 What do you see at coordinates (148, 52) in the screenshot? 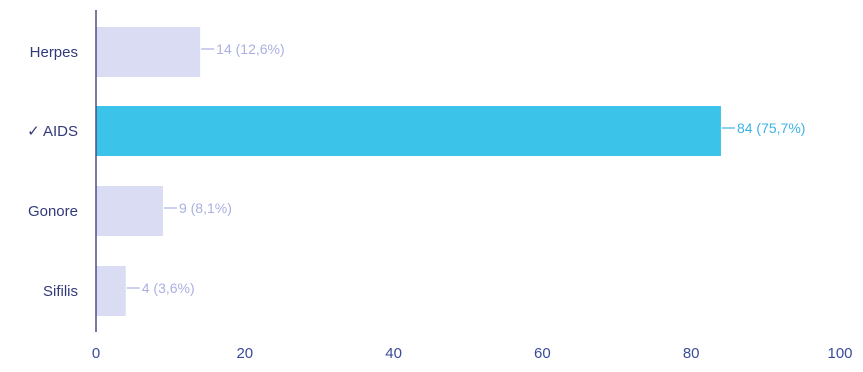
I see `bar-herpes` at bounding box center [148, 52].